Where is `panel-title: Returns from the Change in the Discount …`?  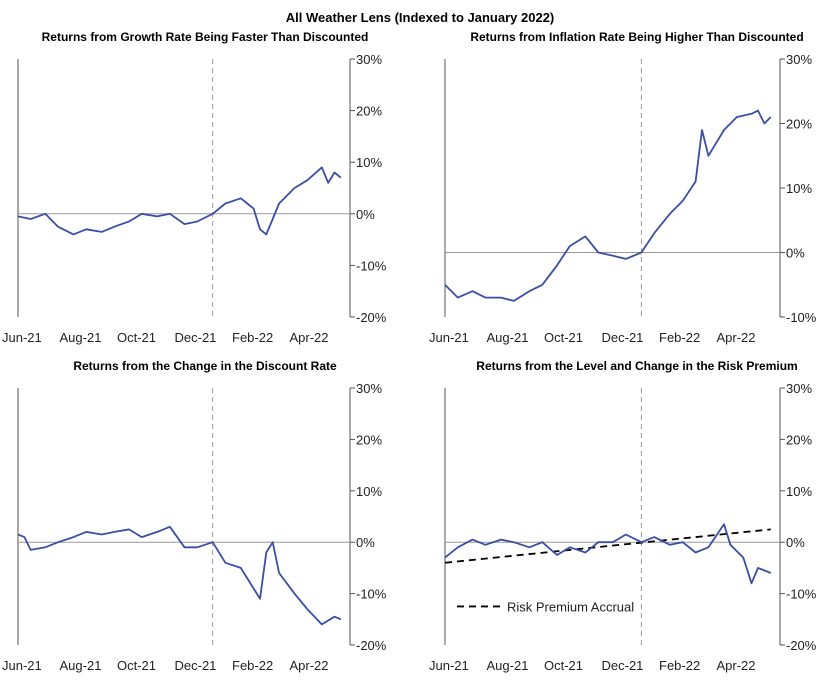 panel-title: Returns from the Change in the Discount … is located at coordinates (205, 366).